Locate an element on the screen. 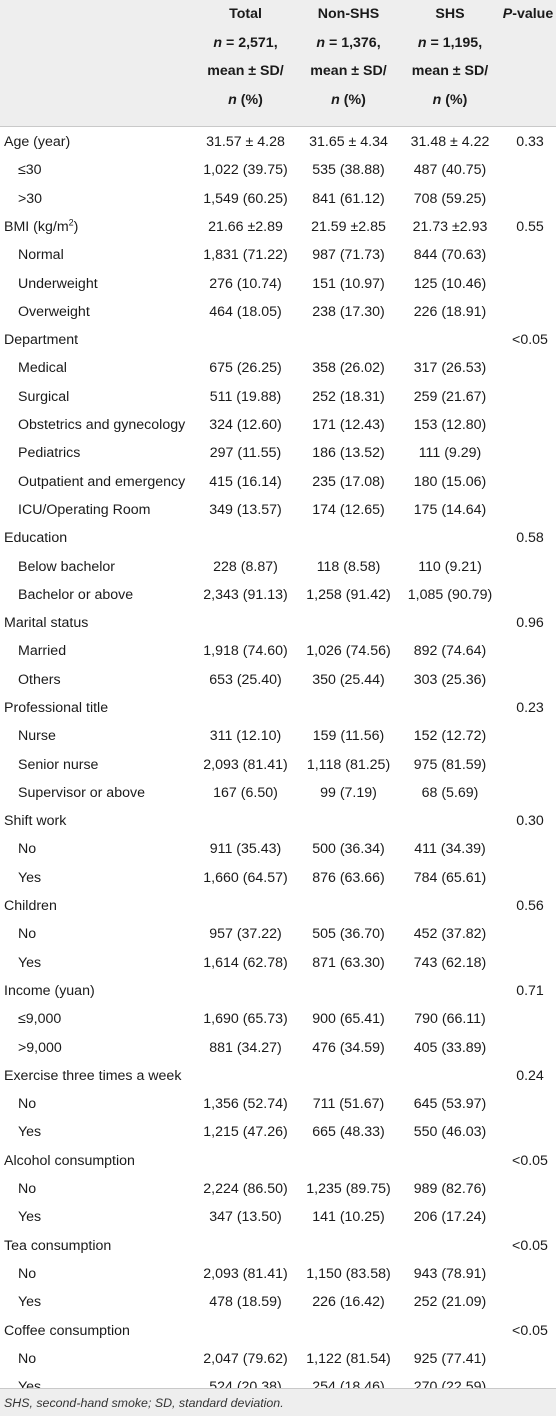 This screenshot has height=1416, width=556. cell-non-shs: 118 (8.58) is located at coordinates (348, 566).